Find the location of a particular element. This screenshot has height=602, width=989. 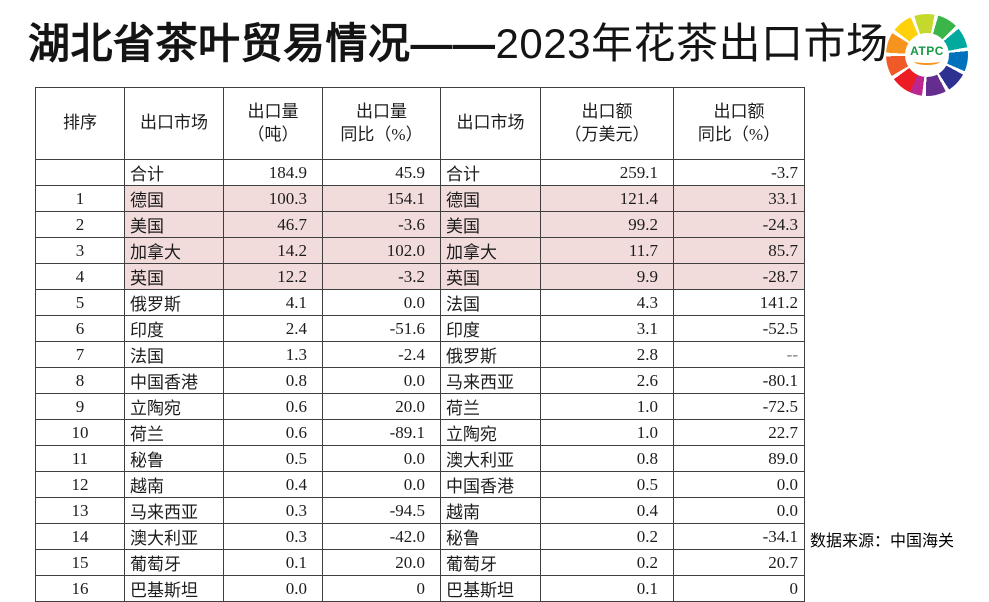

cell-market-r: 法国 is located at coordinates (490, 302).